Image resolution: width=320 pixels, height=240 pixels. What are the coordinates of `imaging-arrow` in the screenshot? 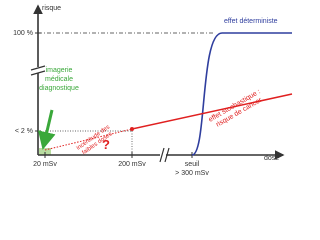 It's located at (46, 129).